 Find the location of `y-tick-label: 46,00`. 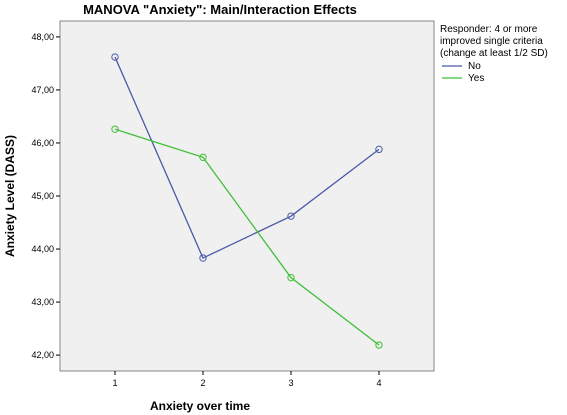

y-tick-label: 46,00 is located at coordinates (42, 143).